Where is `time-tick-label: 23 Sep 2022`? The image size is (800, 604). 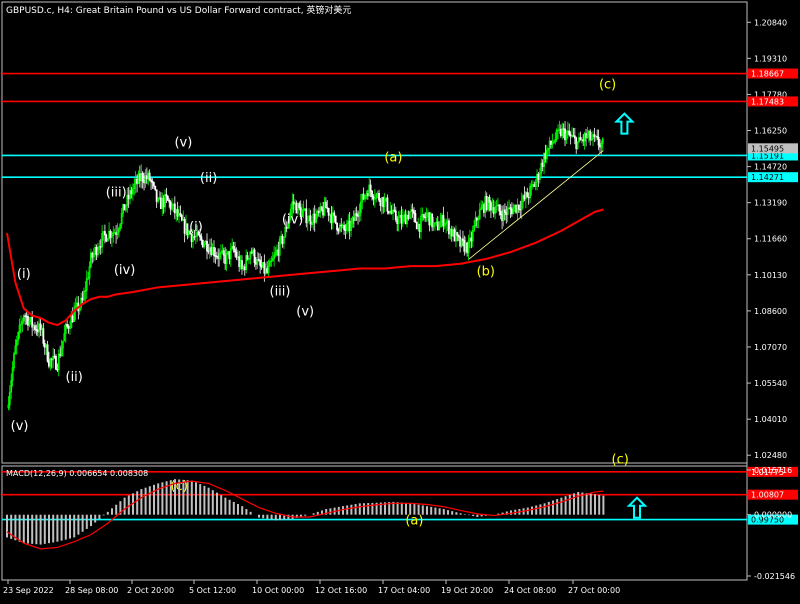 time-tick-label: 23 Sep 2022 is located at coordinates (28, 590).